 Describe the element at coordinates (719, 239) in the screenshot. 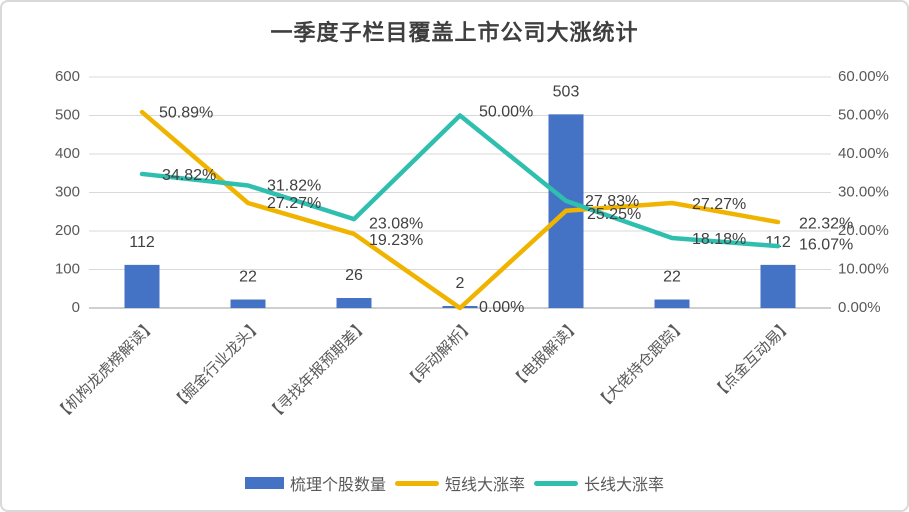

I see `line-value-label: 18.18%` at that location.